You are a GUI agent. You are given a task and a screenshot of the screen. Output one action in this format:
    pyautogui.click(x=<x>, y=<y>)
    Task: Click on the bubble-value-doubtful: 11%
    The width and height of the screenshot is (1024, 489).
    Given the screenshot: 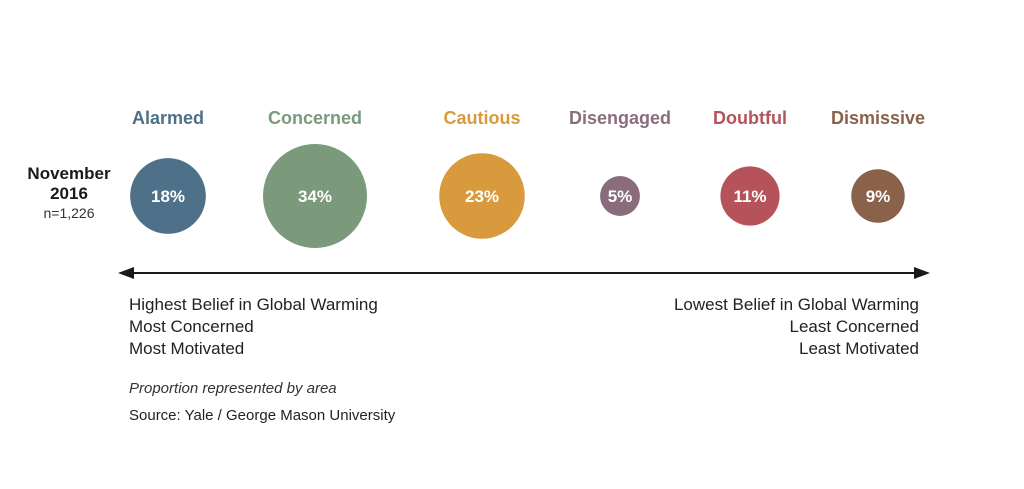 What is the action you would take?
    pyautogui.click(x=749, y=196)
    